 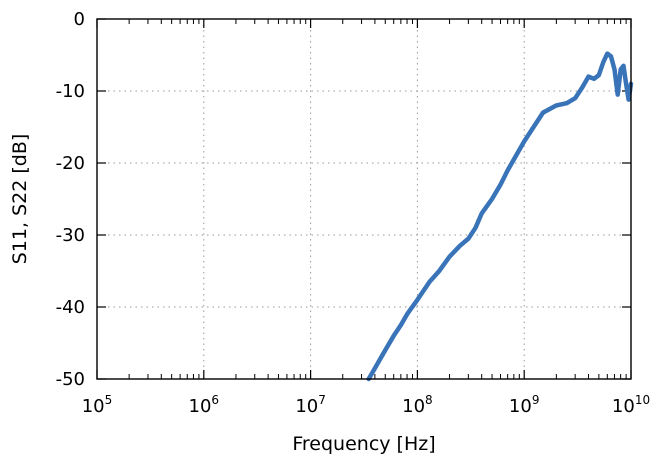 What do you see at coordinates (524, 405) in the screenshot?
I see `x-tick-label: 10⁹` at bounding box center [524, 405].